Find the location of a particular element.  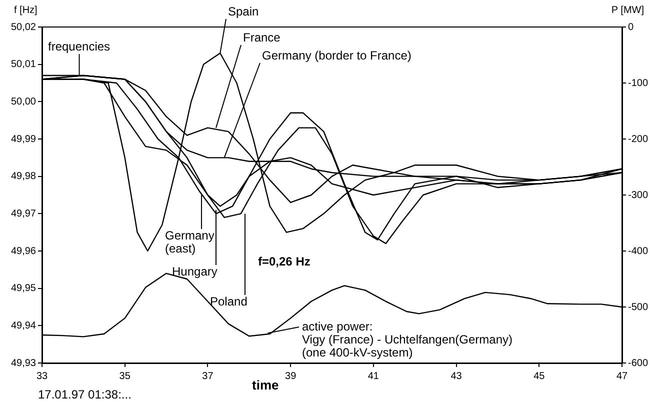

annotation: Germany (border to France) is located at coordinates (337, 55).